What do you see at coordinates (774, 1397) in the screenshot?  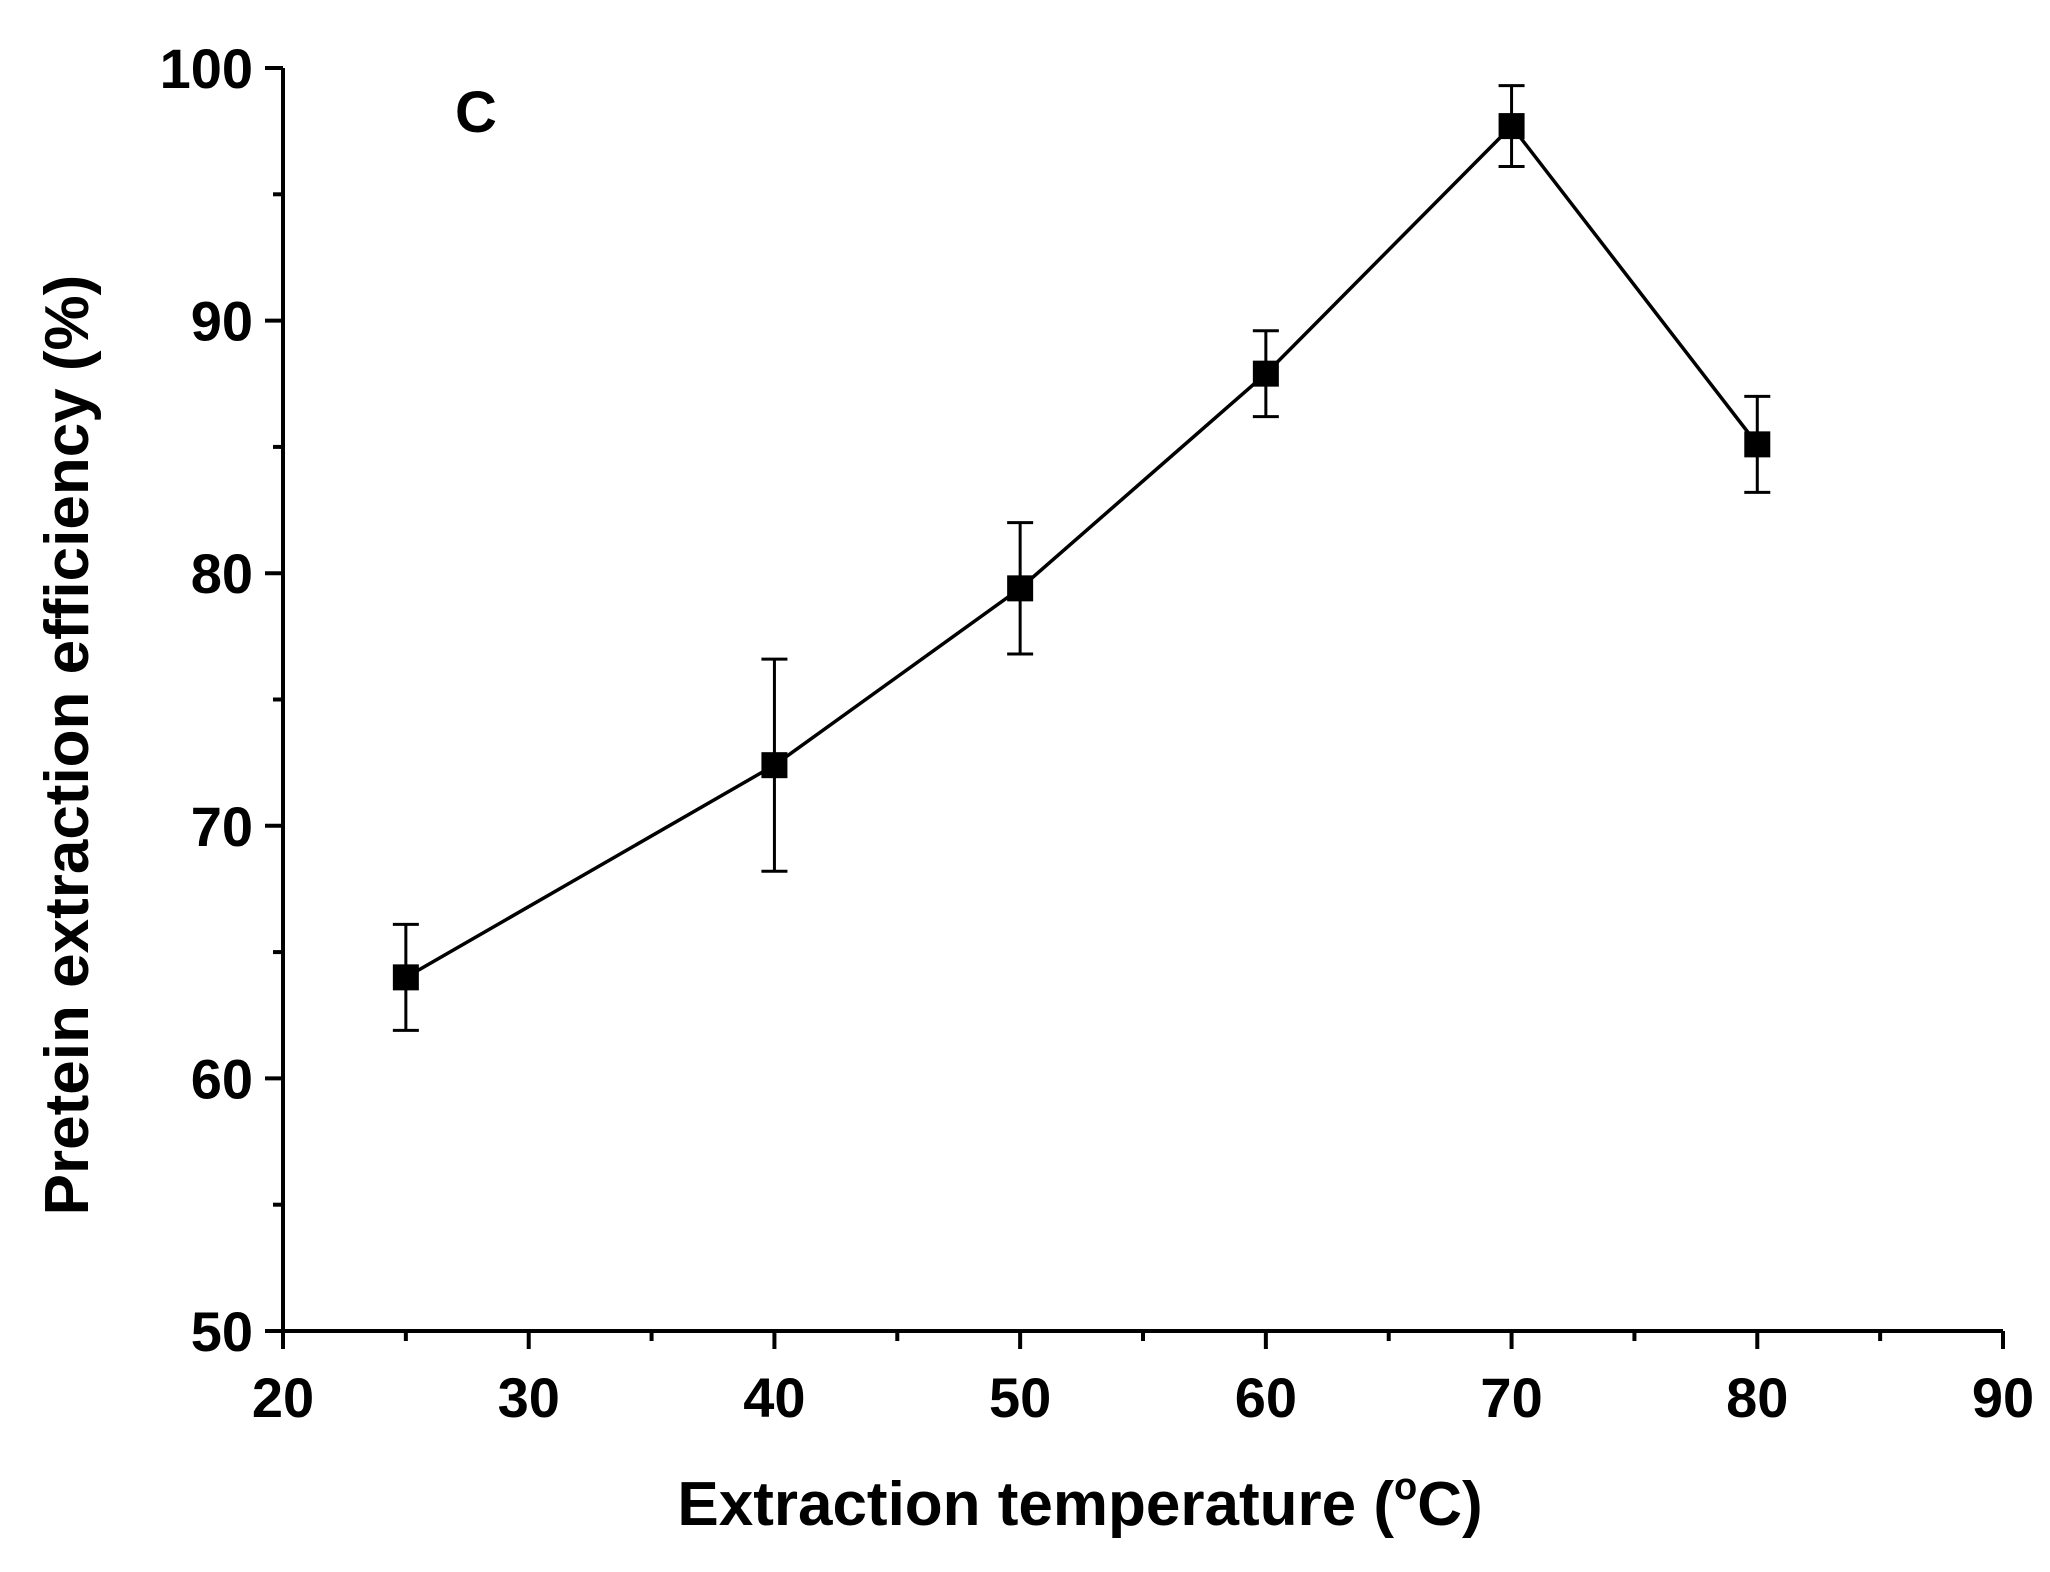 I see `x-tick-label: 40` at bounding box center [774, 1397].